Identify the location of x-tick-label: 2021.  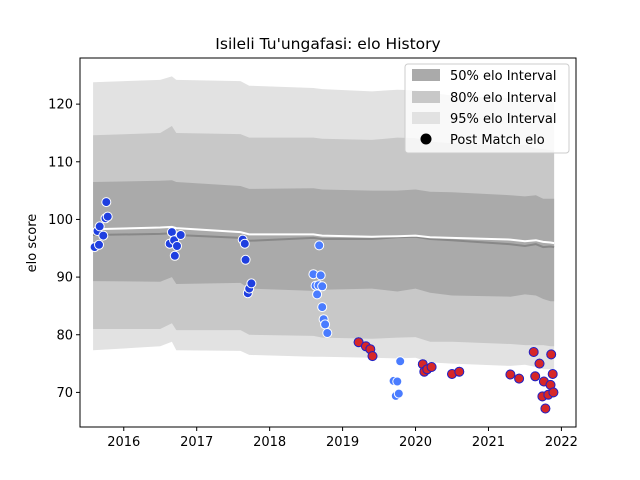
(488, 442).